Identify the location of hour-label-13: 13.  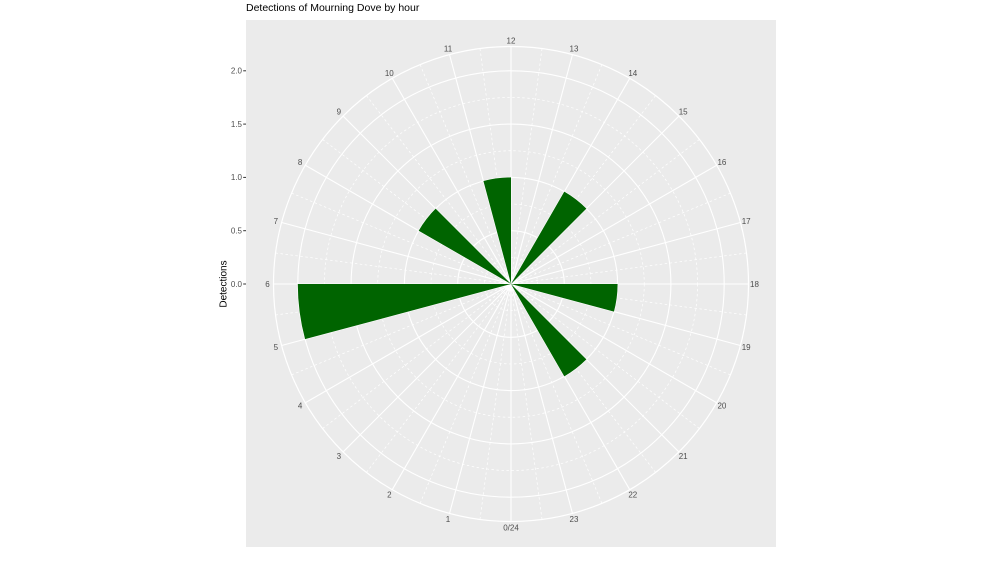
(574, 49).